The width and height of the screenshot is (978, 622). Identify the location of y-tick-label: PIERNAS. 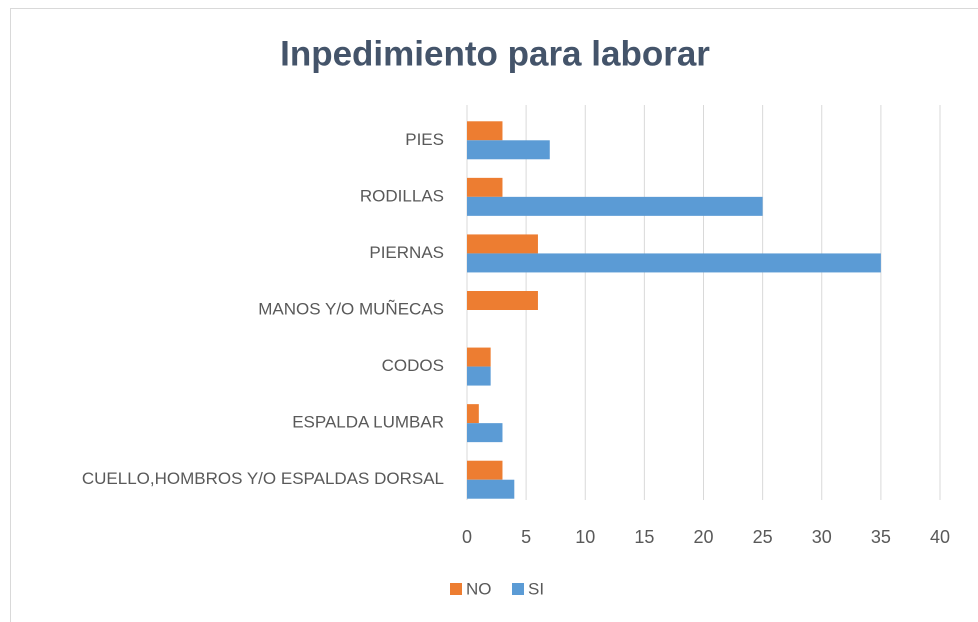
(406, 252).